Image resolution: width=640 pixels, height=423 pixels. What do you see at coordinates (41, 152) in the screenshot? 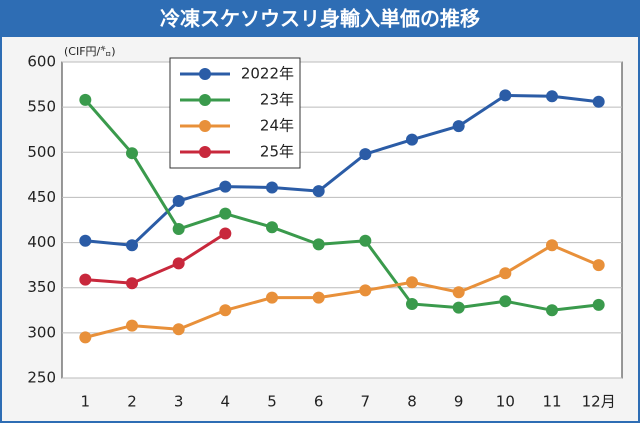
I see `y-tick-label: 500` at bounding box center [41, 152].